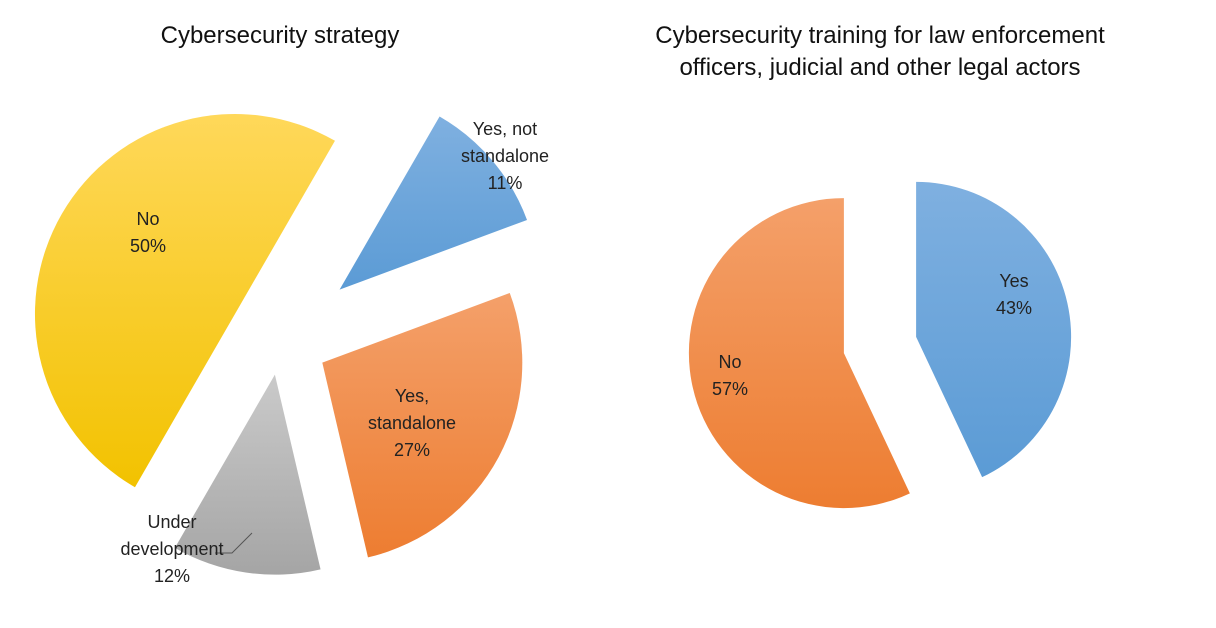 This screenshot has height=628, width=1216. What do you see at coordinates (172, 576) in the screenshot?
I see `slice-value-label: 12%` at bounding box center [172, 576].